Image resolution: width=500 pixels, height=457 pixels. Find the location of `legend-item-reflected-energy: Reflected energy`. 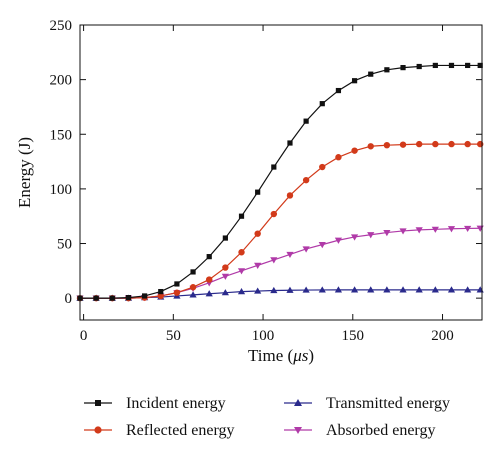

legend-item-reflected-energy: Reflected energy is located at coordinates (159, 430).